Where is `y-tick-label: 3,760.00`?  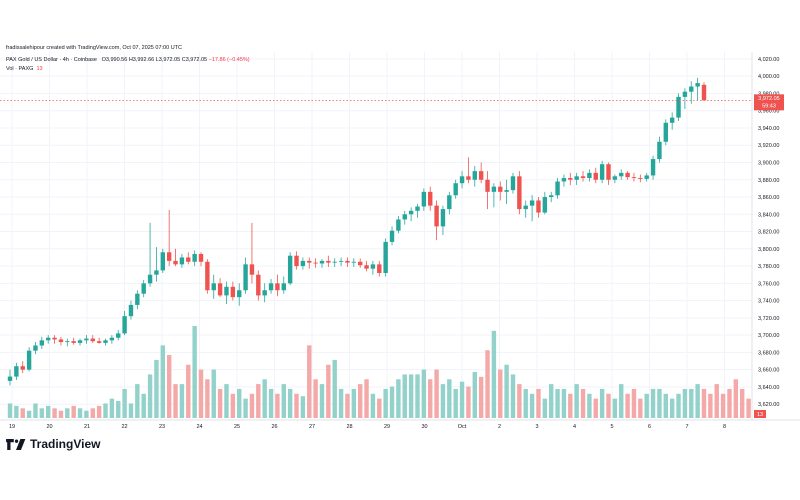
y-tick-label: 3,760.00 is located at coordinates (768, 284).